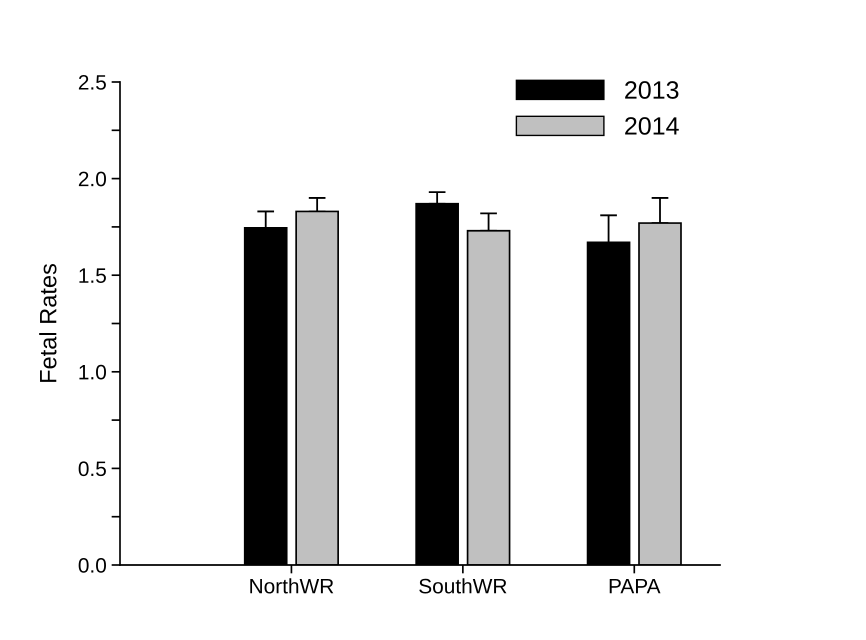 Image resolution: width=866 pixels, height=640 pixels. I want to click on y-tick-label: 1.0, so click(92, 372).